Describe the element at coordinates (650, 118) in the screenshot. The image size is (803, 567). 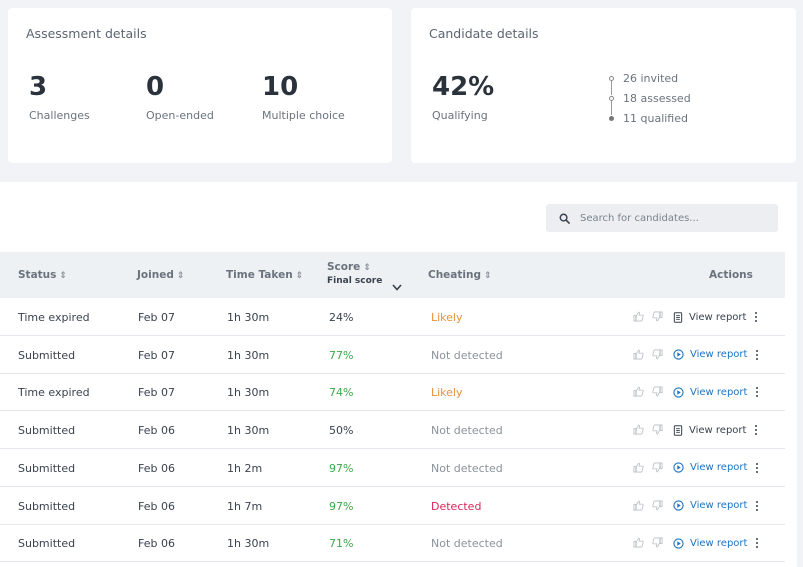
I see `funnel-qualified: 11 qualified` at that location.